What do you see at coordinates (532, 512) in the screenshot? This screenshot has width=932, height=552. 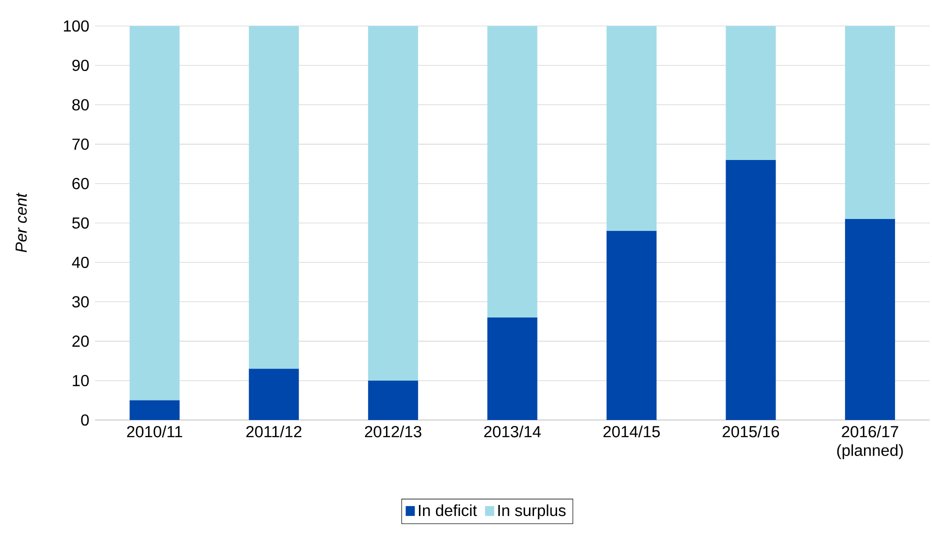 I see `legend-label: In surplus` at bounding box center [532, 512].